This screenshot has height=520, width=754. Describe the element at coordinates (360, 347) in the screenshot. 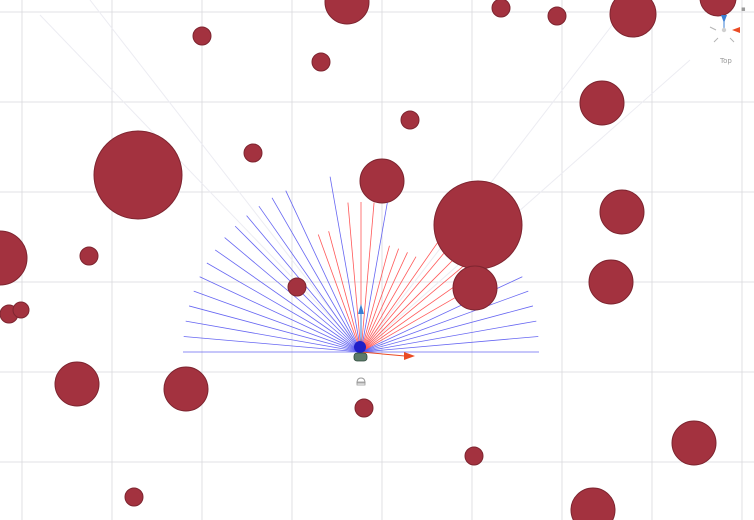

I see `agent-body` at that location.